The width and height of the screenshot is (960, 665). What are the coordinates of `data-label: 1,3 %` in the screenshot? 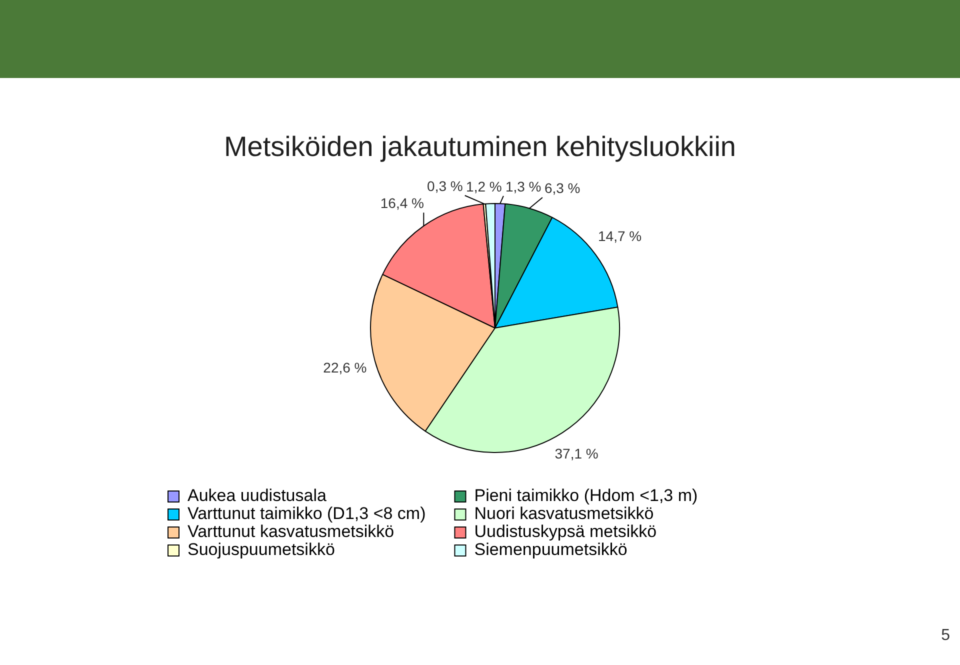 It's located at (523, 186).